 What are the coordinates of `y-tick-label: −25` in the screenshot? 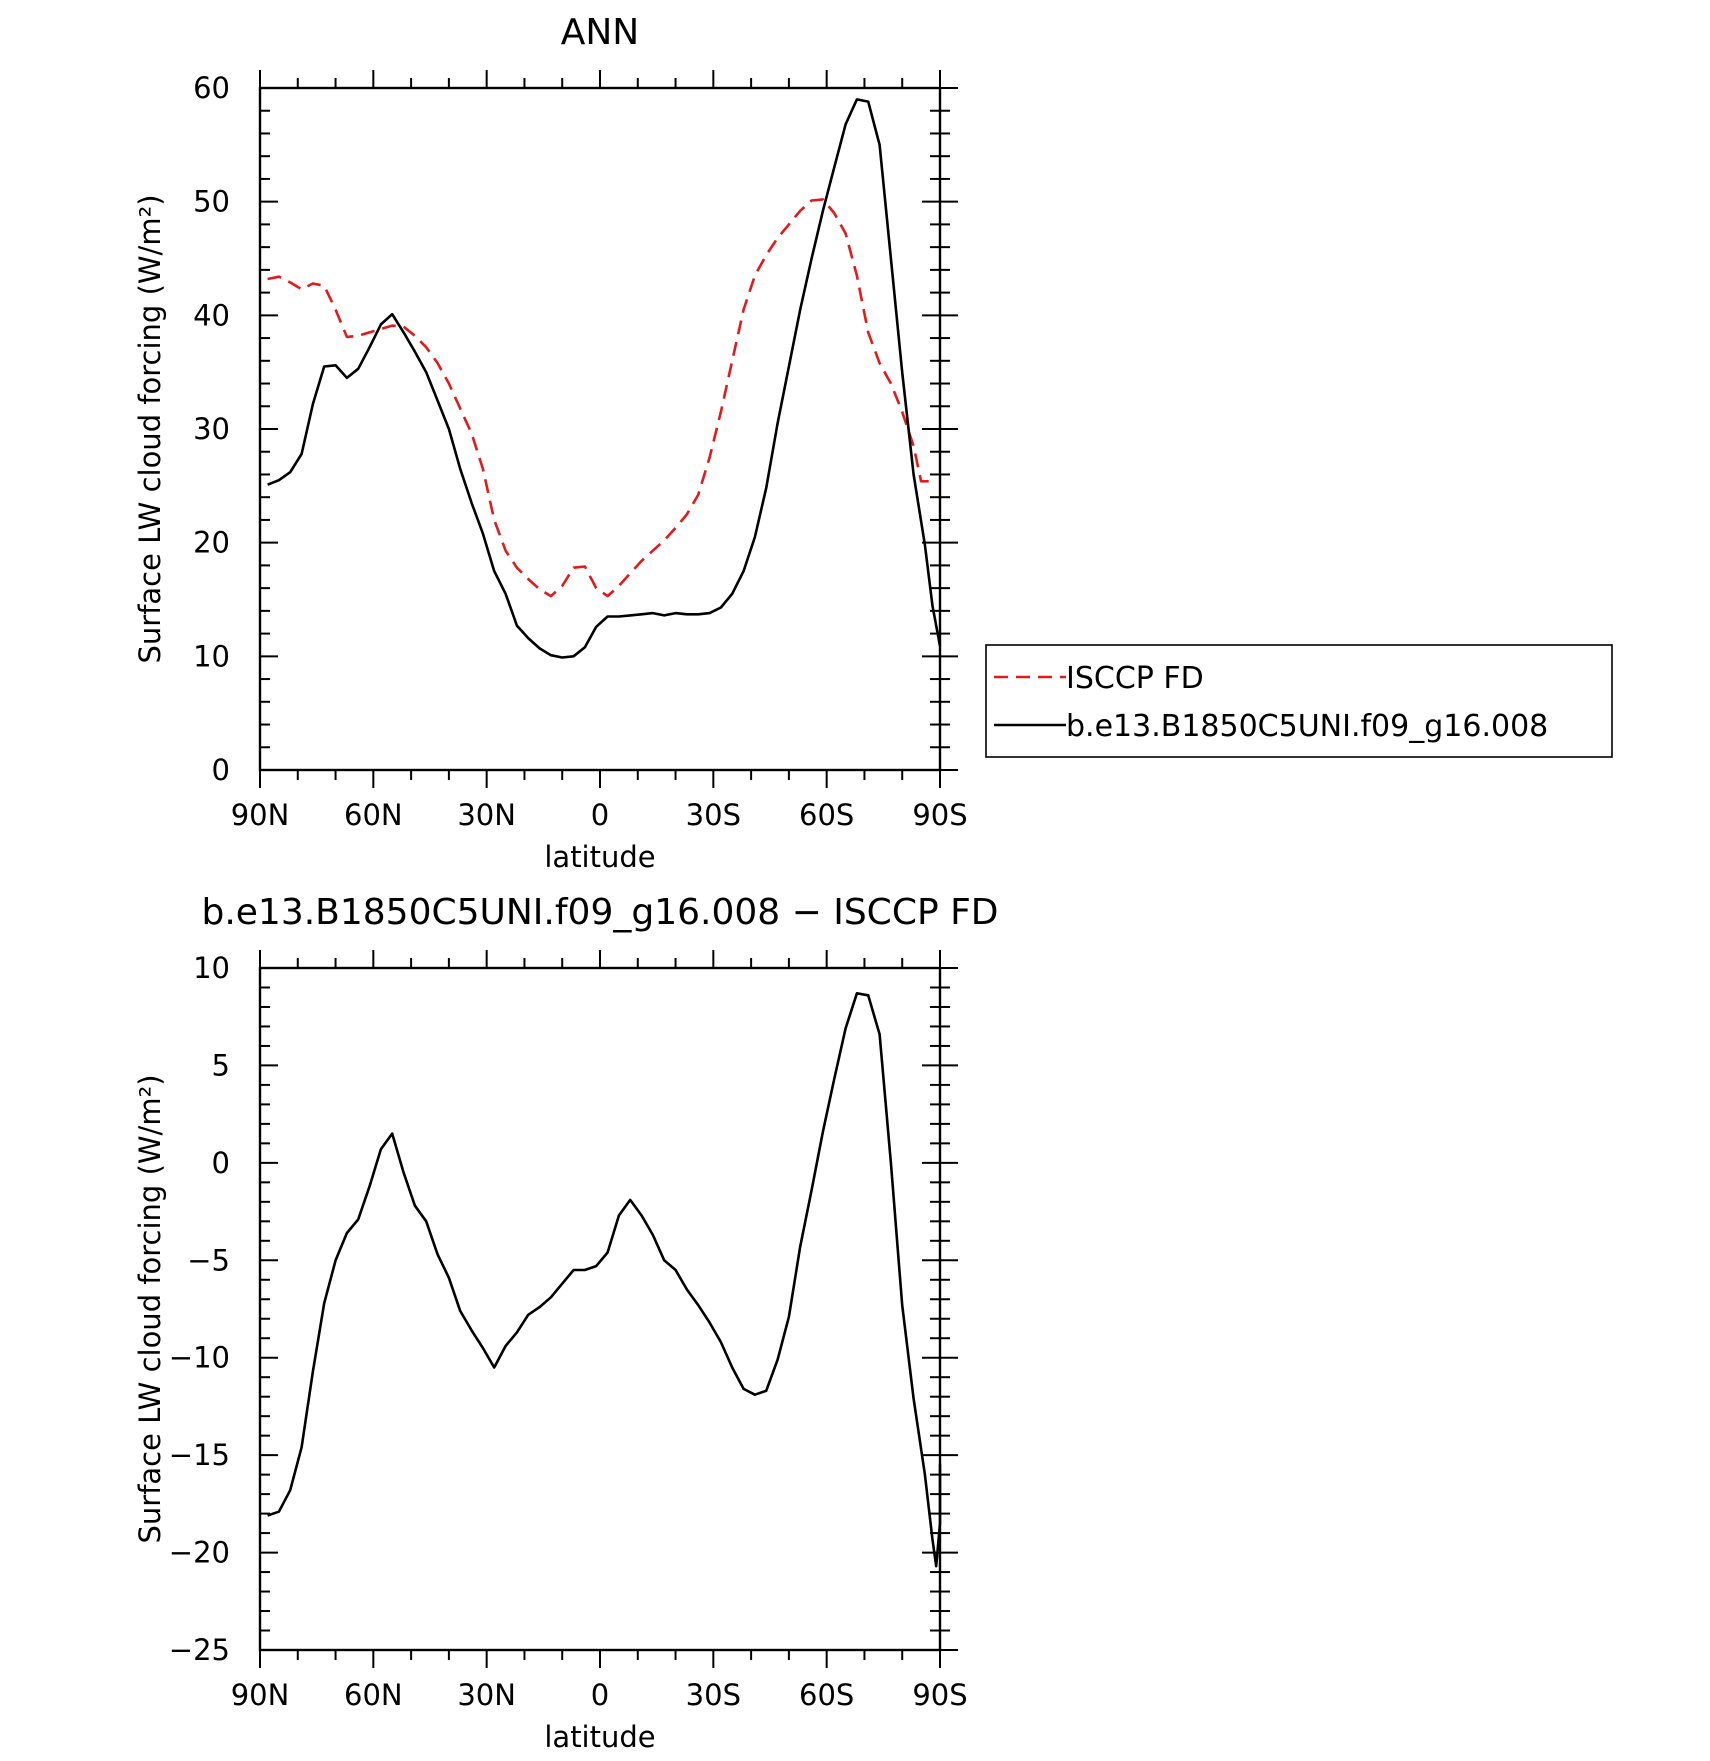 It's located at (199, 1650).